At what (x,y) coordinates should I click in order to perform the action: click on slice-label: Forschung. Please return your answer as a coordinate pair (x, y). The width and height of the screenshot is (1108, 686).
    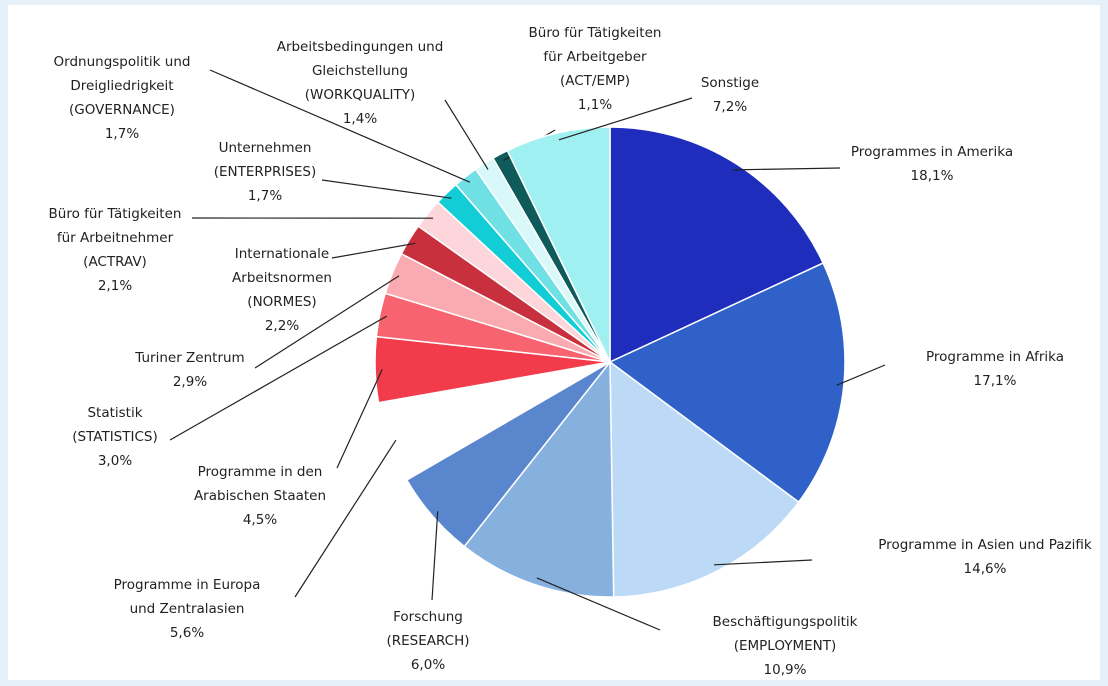
    Looking at the image, I should click on (428, 617).